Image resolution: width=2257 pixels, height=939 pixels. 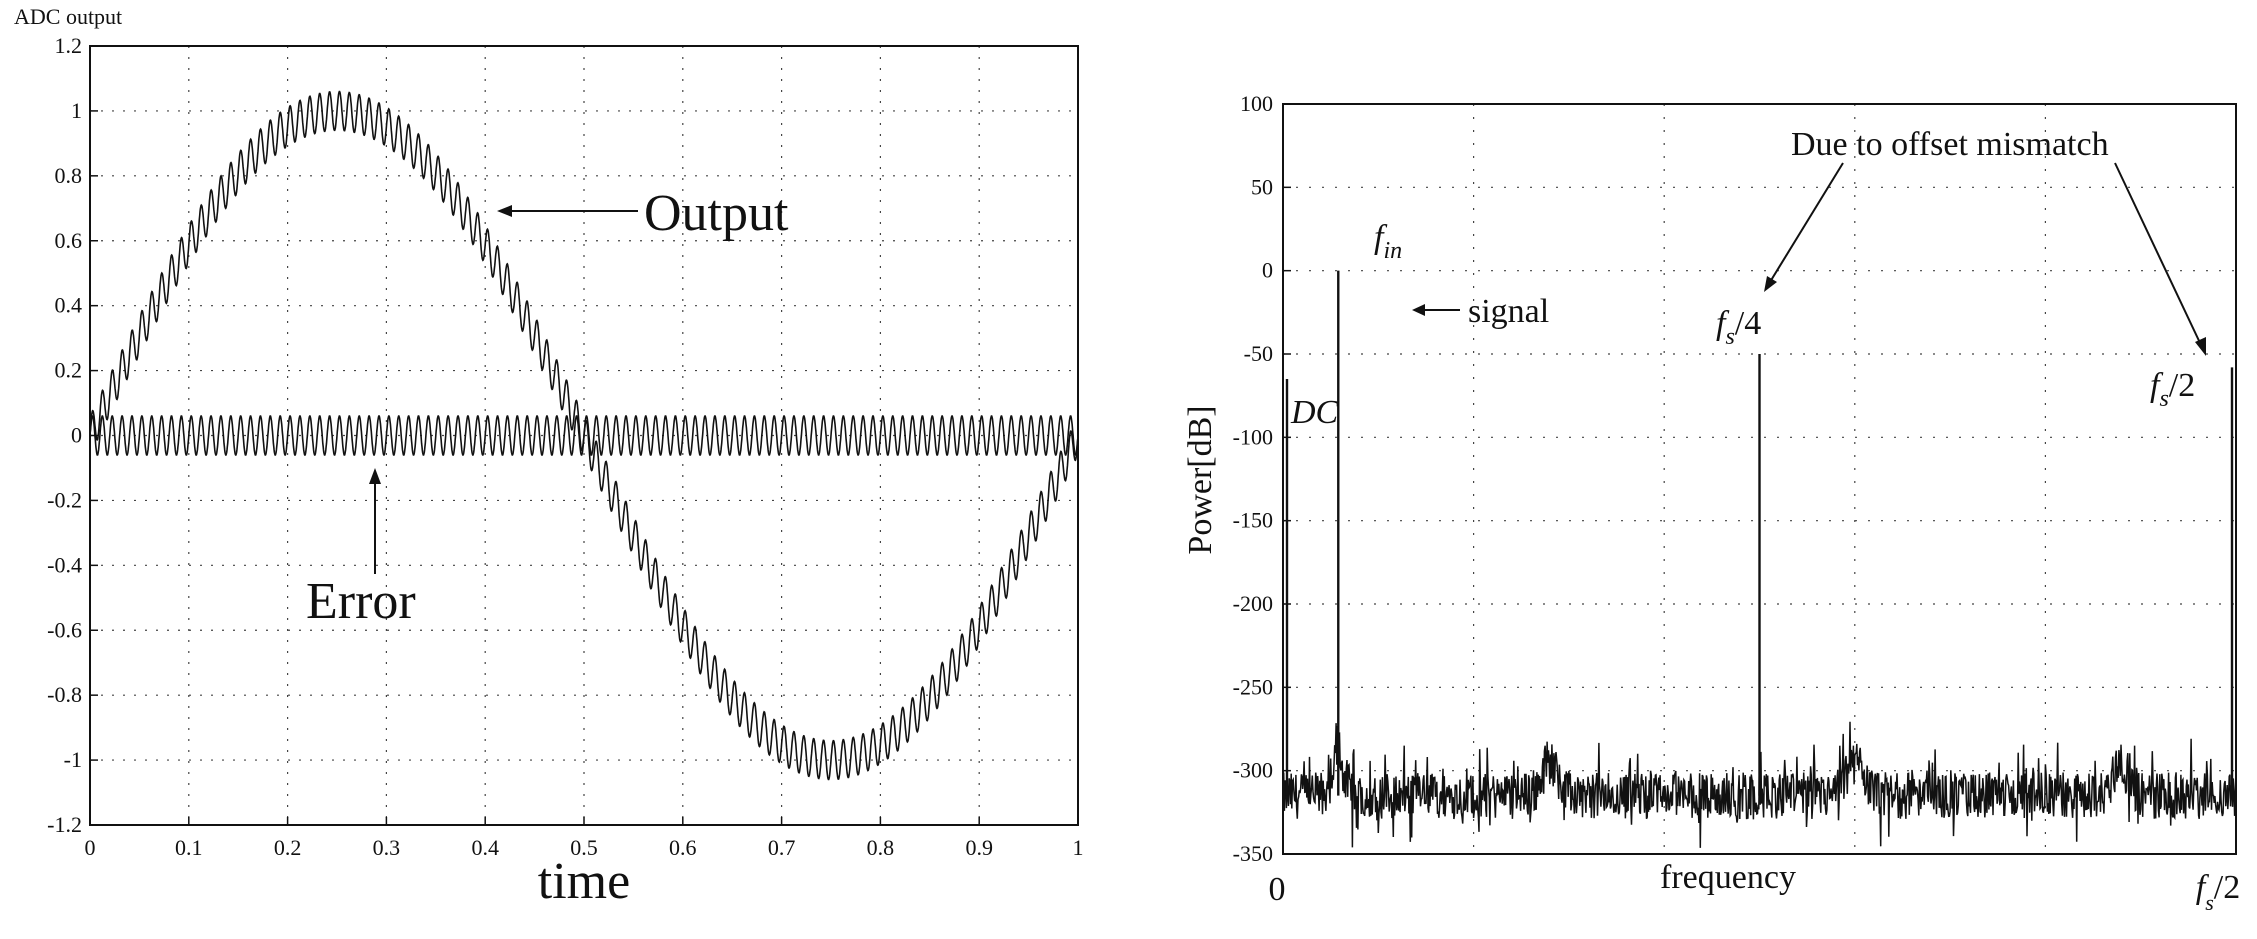 I want to click on left-y-tick-label: 0.6, so click(x=69, y=240).